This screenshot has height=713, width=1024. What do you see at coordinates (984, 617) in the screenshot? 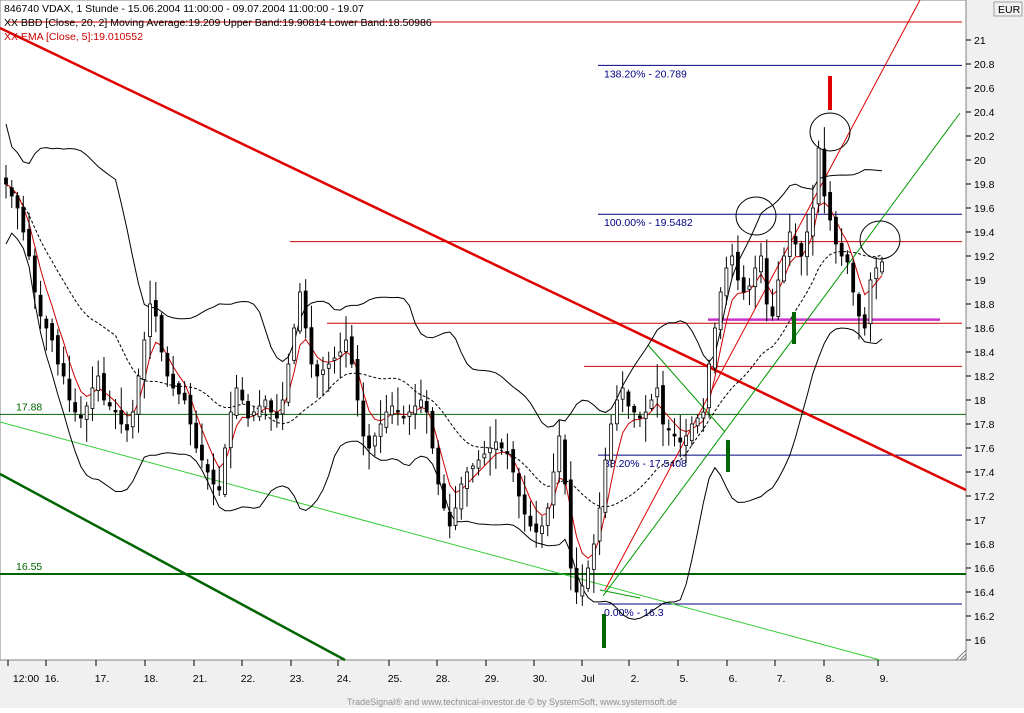
I see `y-tick-label: 16.2` at bounding box center [984, 617].